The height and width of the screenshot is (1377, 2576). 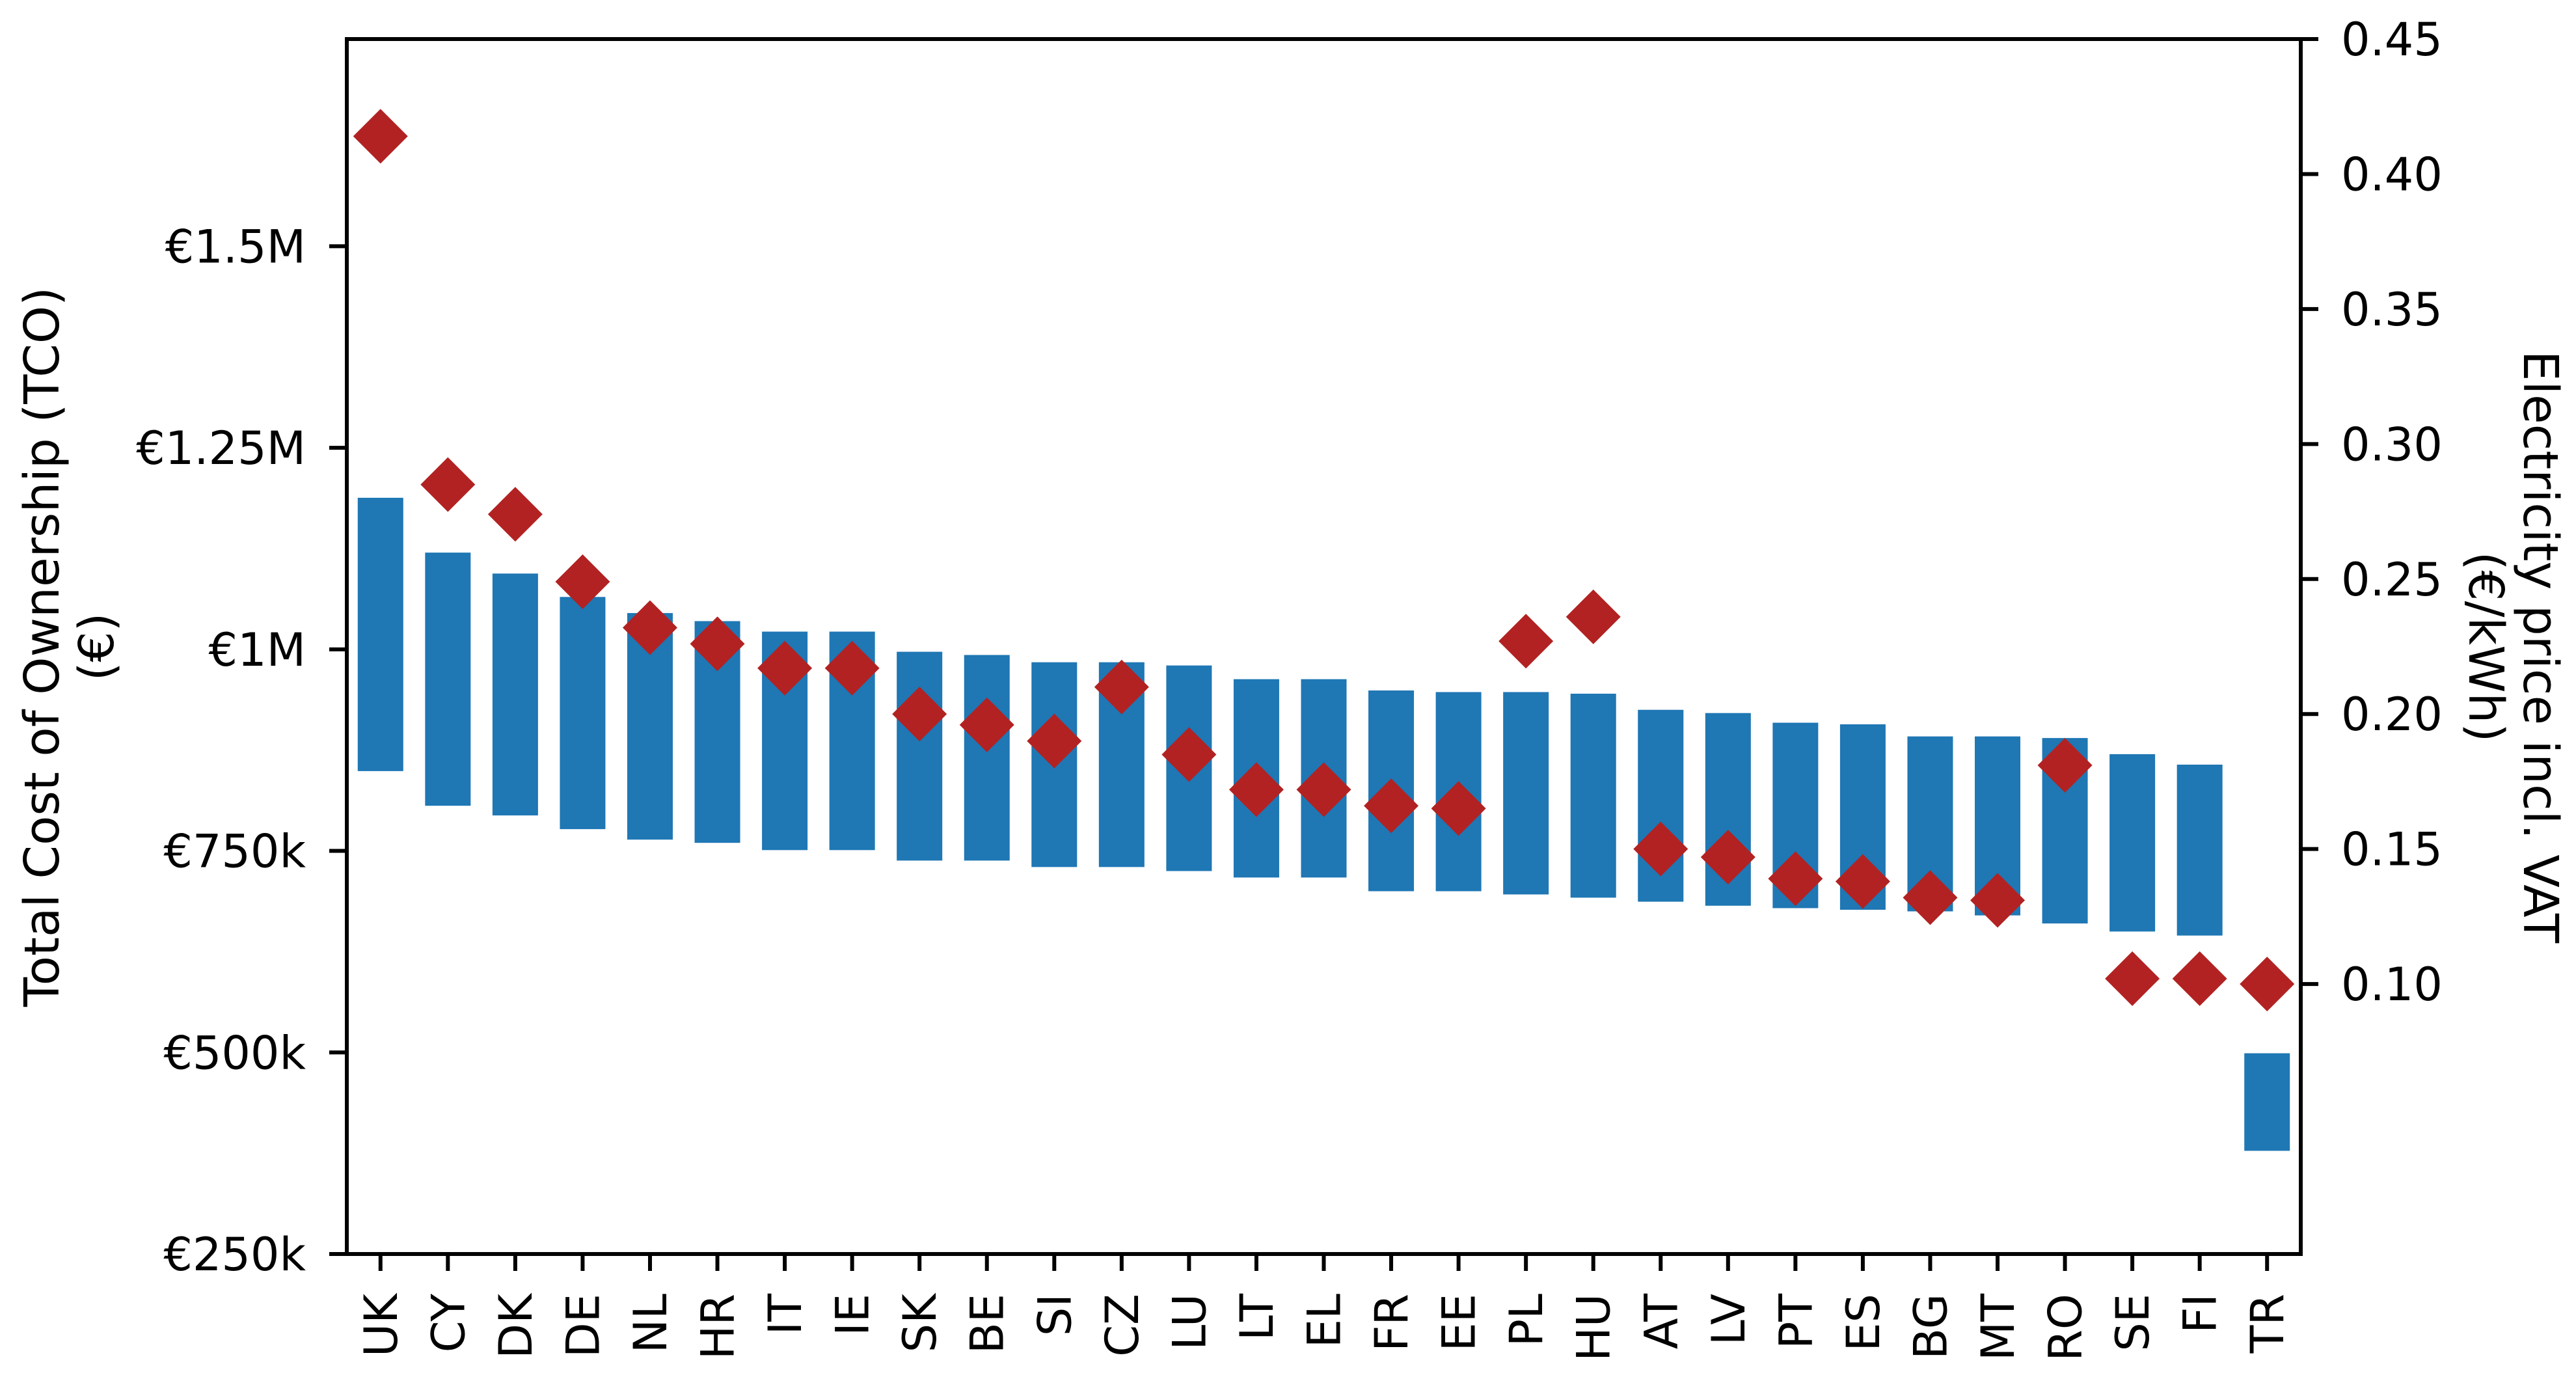 I want to click on left-axis-tick-label: €1.5M, so click(x=236, y=247).